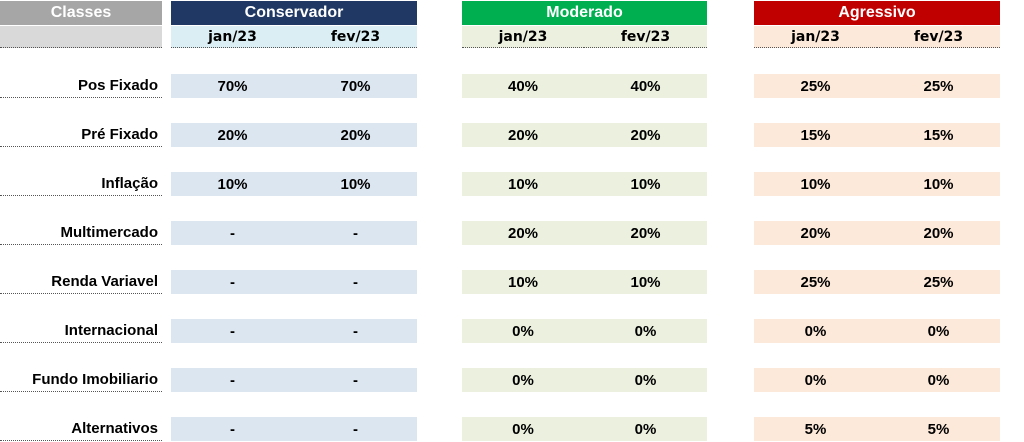  Describe the element at coordinates (938, 233) in the screenshot. I see `value-cell-agr-fev: 20%` at that location.